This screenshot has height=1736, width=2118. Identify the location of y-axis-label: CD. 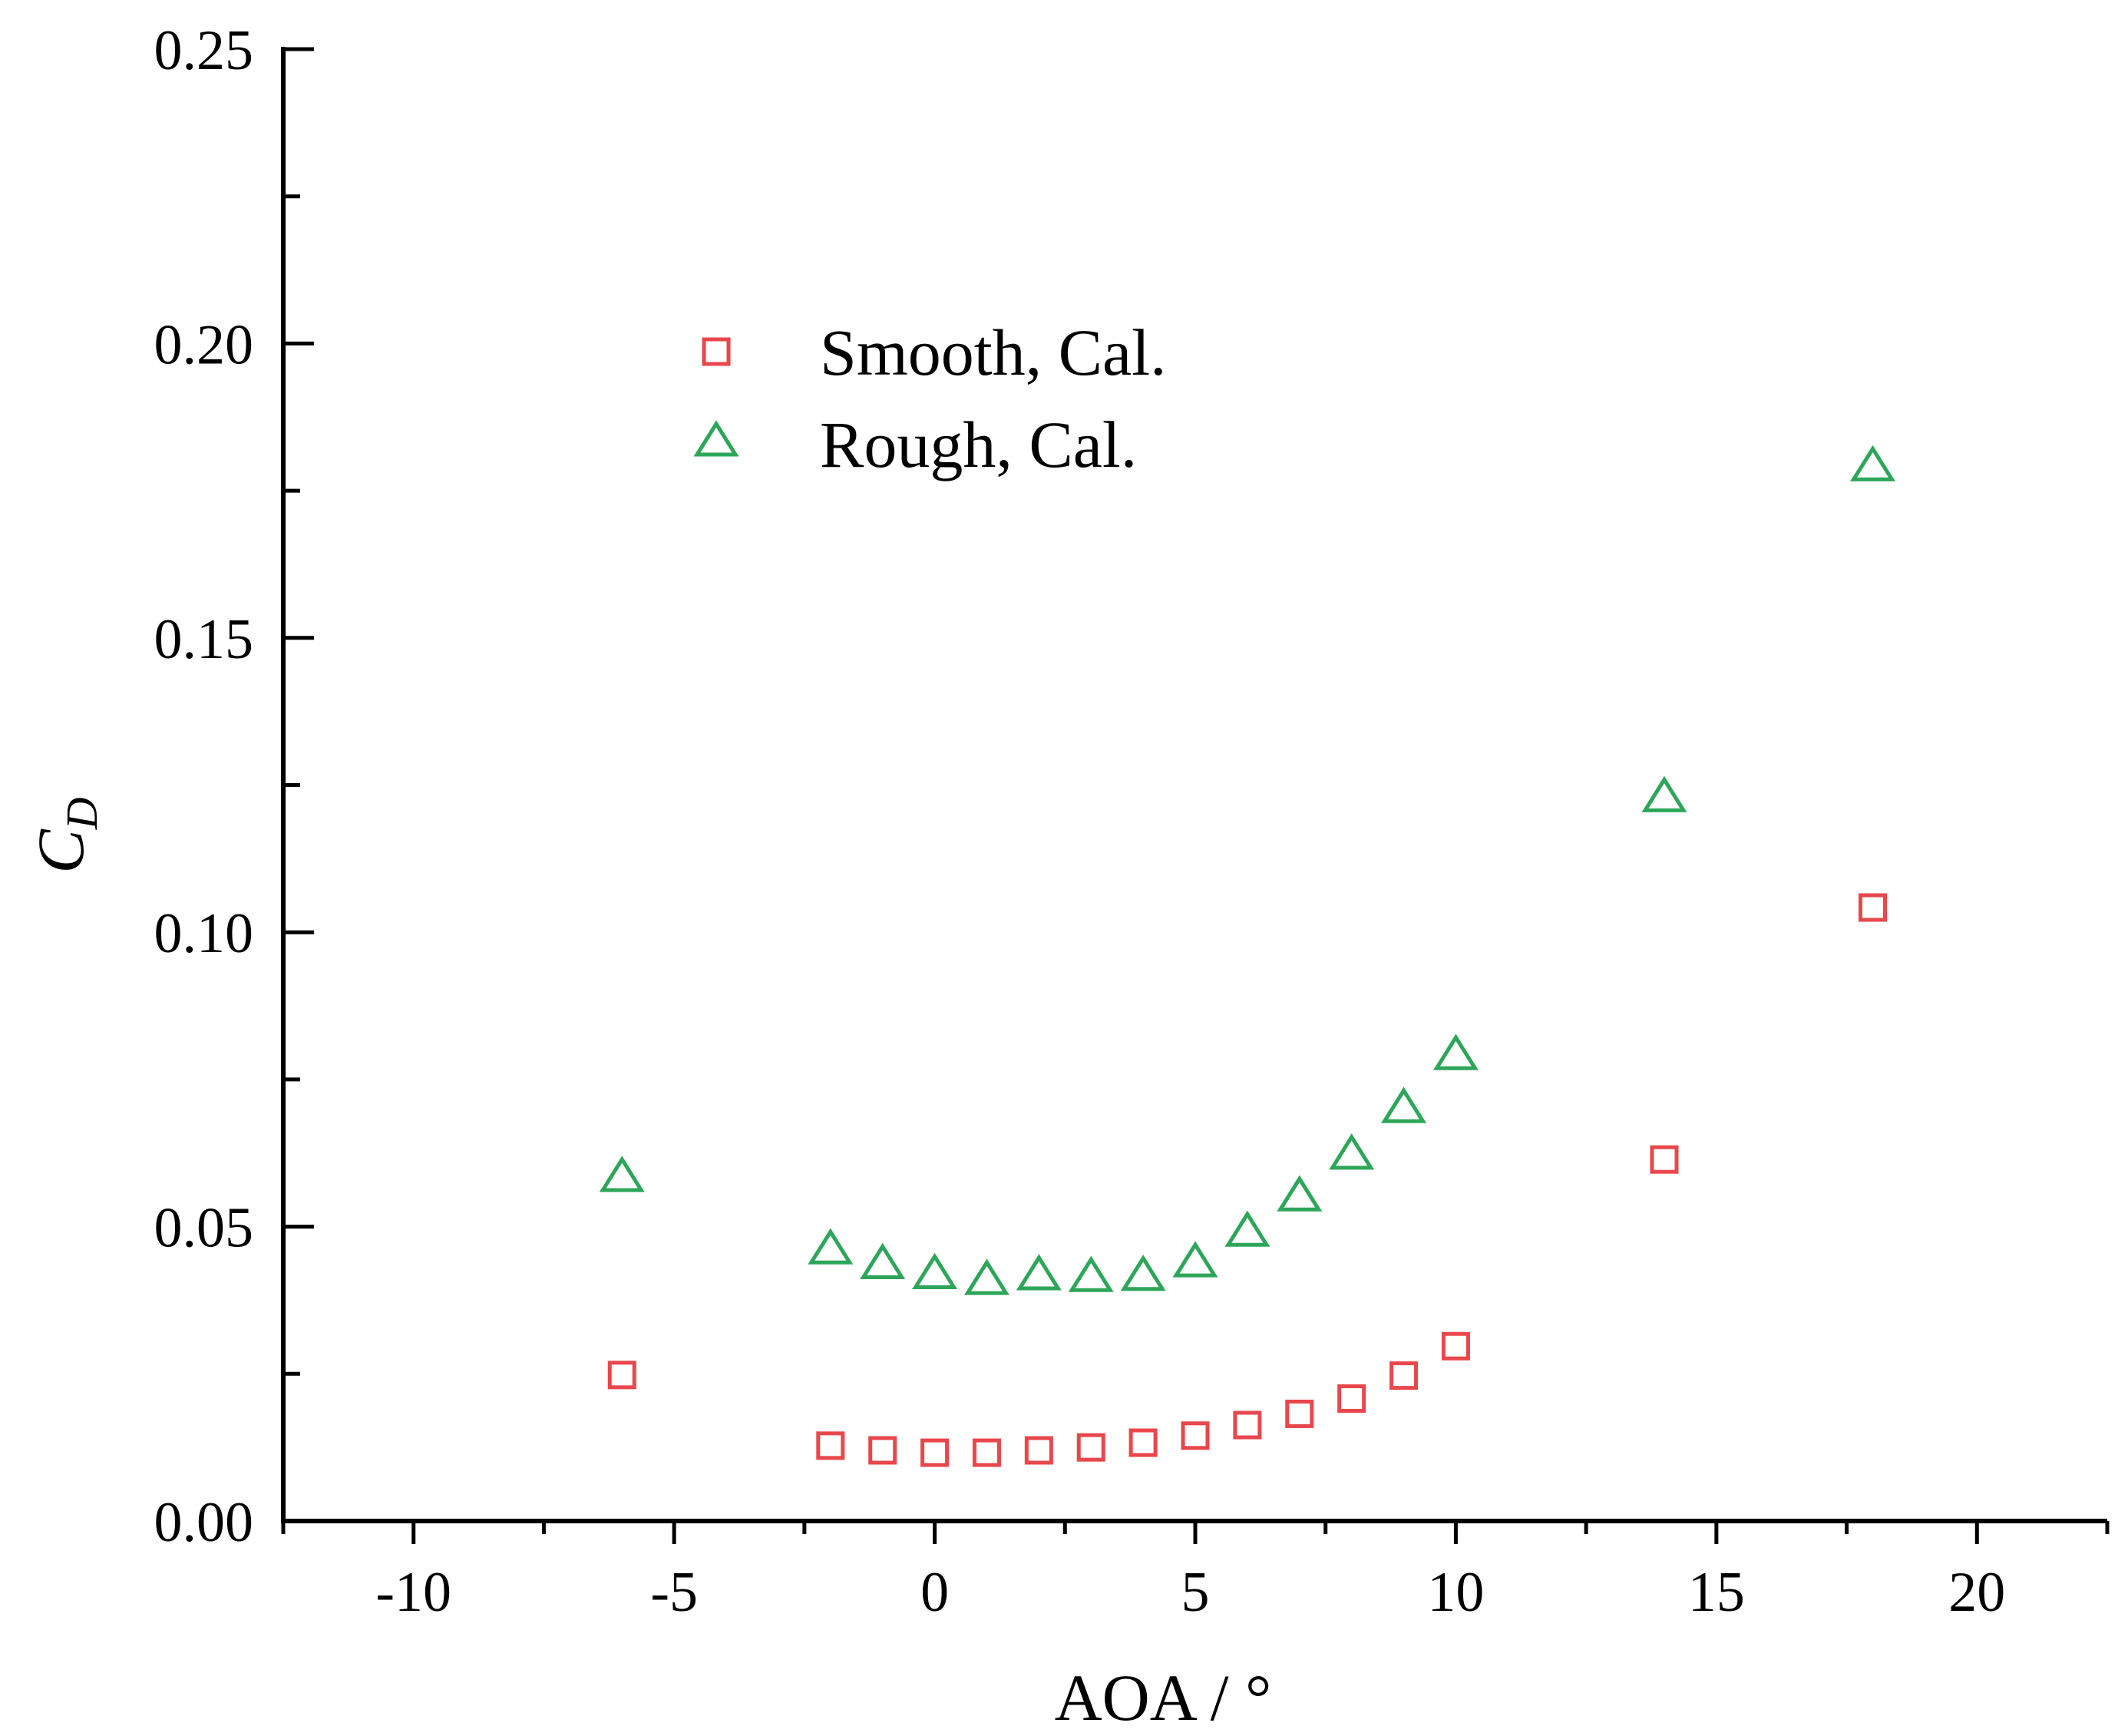
(65, 835).